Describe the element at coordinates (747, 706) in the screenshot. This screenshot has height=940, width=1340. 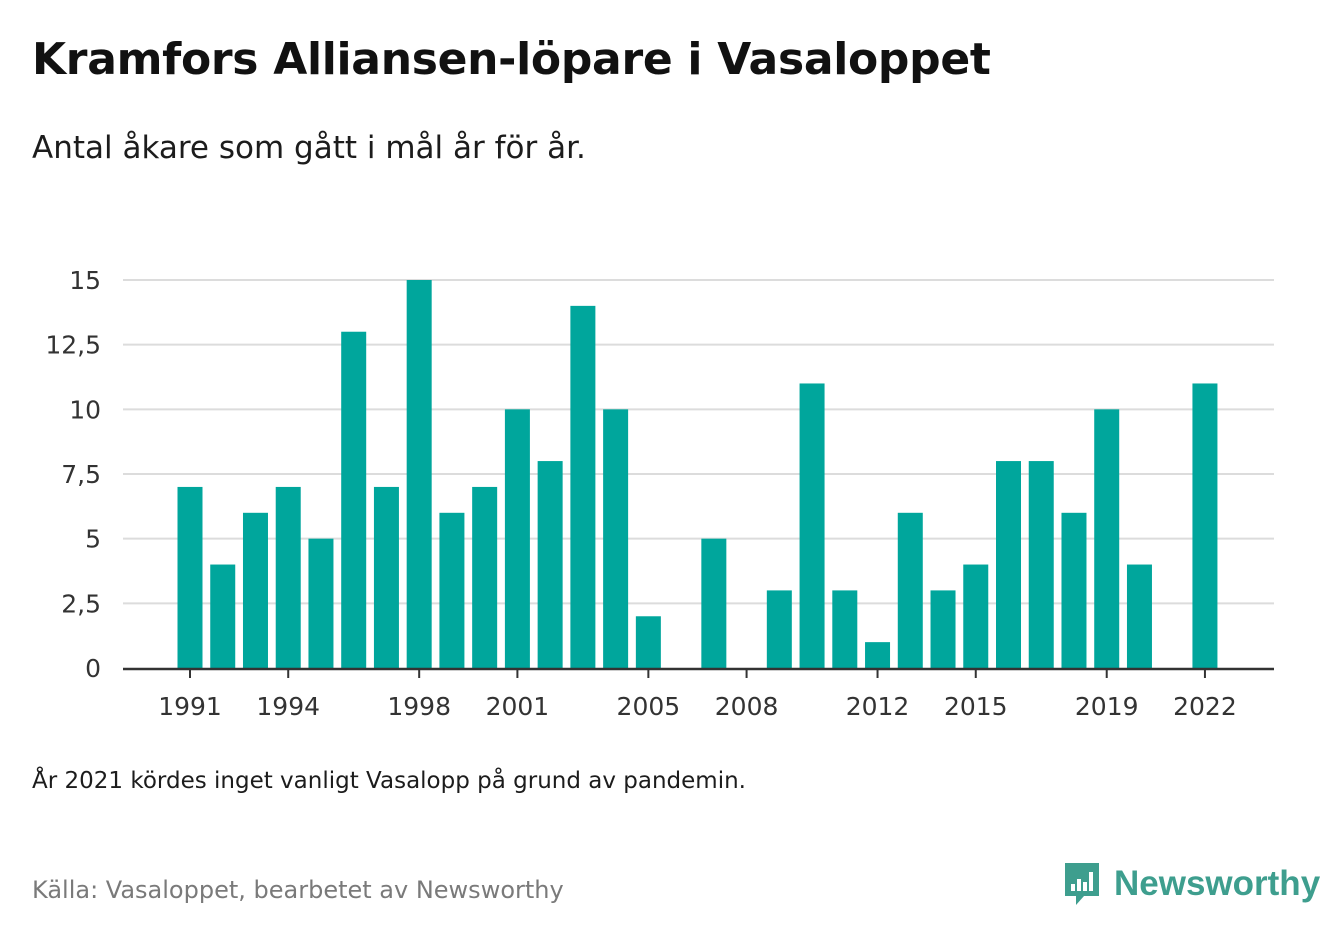
I see `x-tick-label: 2008` at that location.